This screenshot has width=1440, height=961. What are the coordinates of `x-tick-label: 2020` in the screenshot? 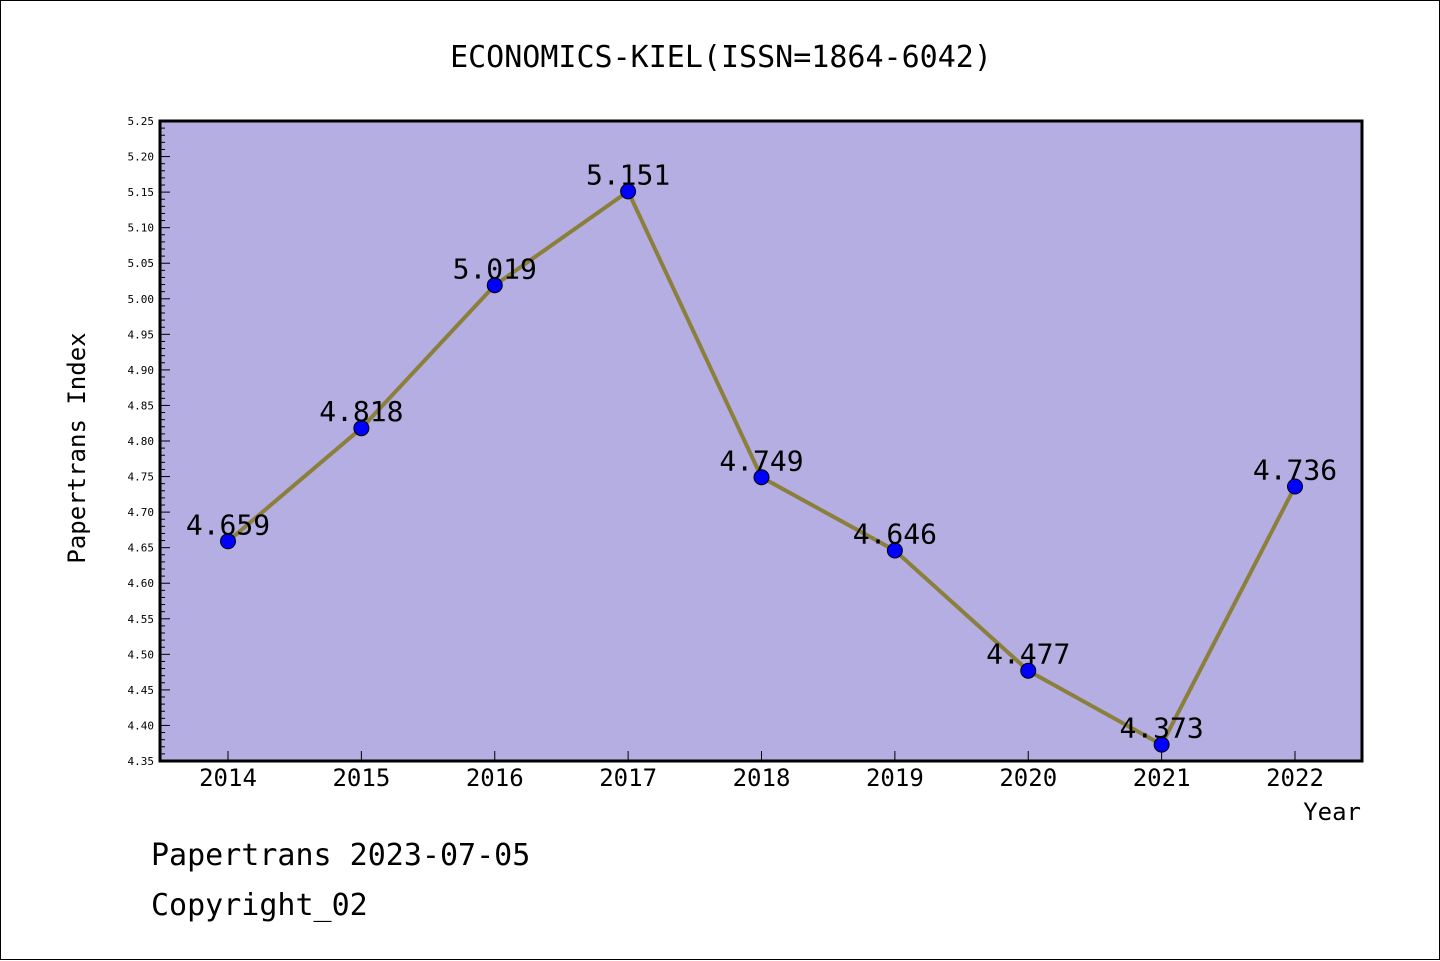 It's located at (1028, 778).